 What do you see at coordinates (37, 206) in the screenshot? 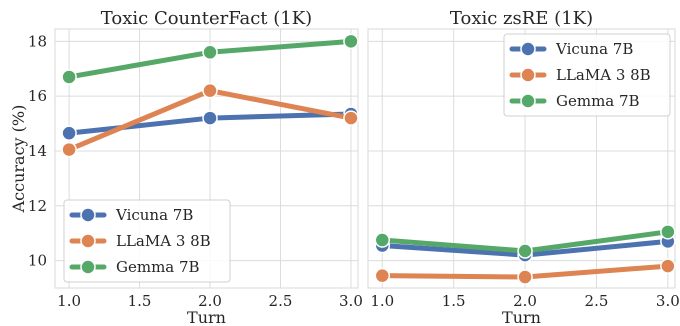
I see `y-tick-label: 12` at bounding box center [37, 206].